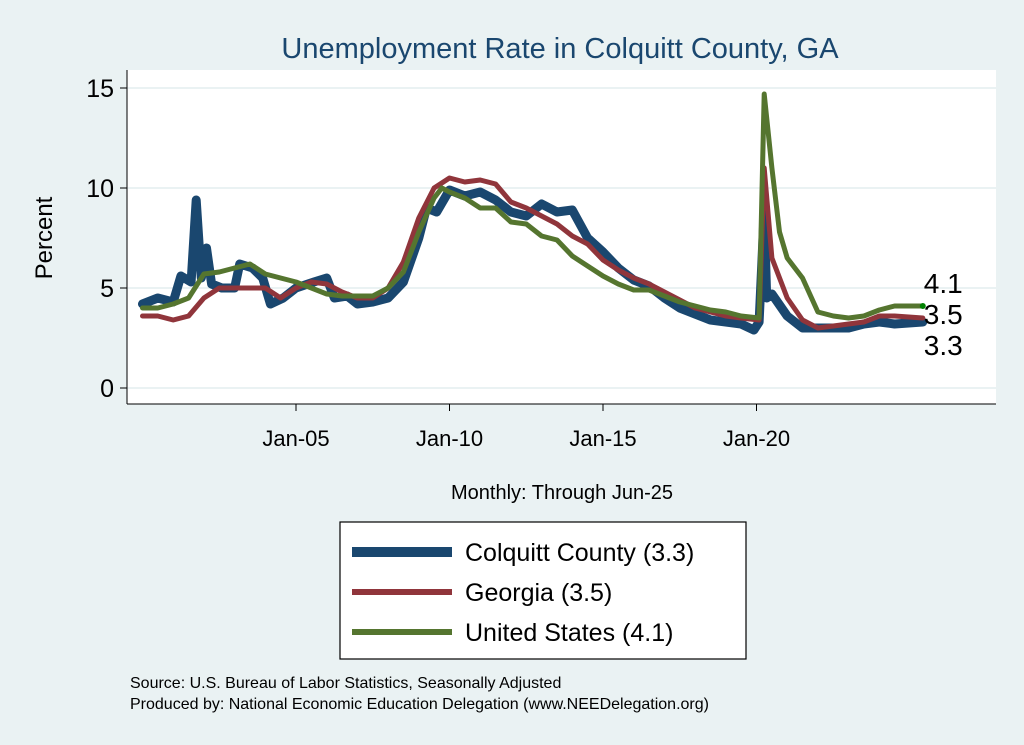  Describe the element at coordinates (943, 345) in the screenshot. I see `end-value-label: 3.3` at that location.